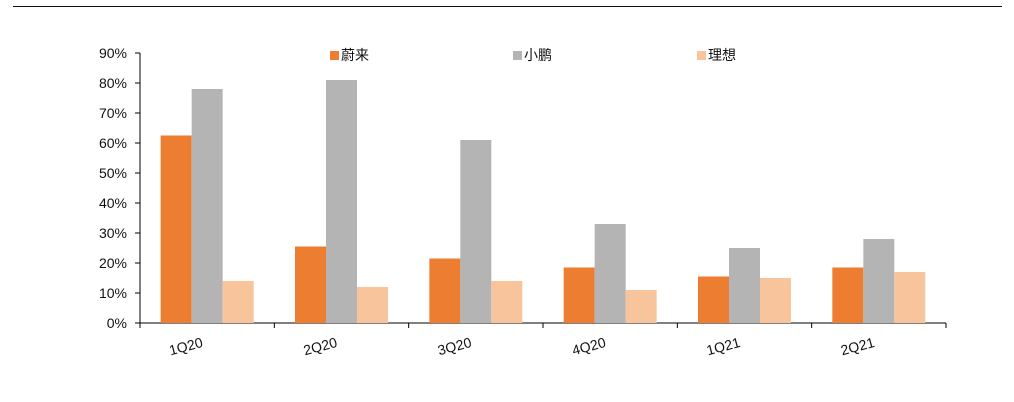 This screenshot has width=1014, height=402. Describe the element at coordinates (120, 188) in the screenshot. I see `y-axis: 0% 10% 20% 30% 40% 50% 60% 70% 80% 90%` at that location.